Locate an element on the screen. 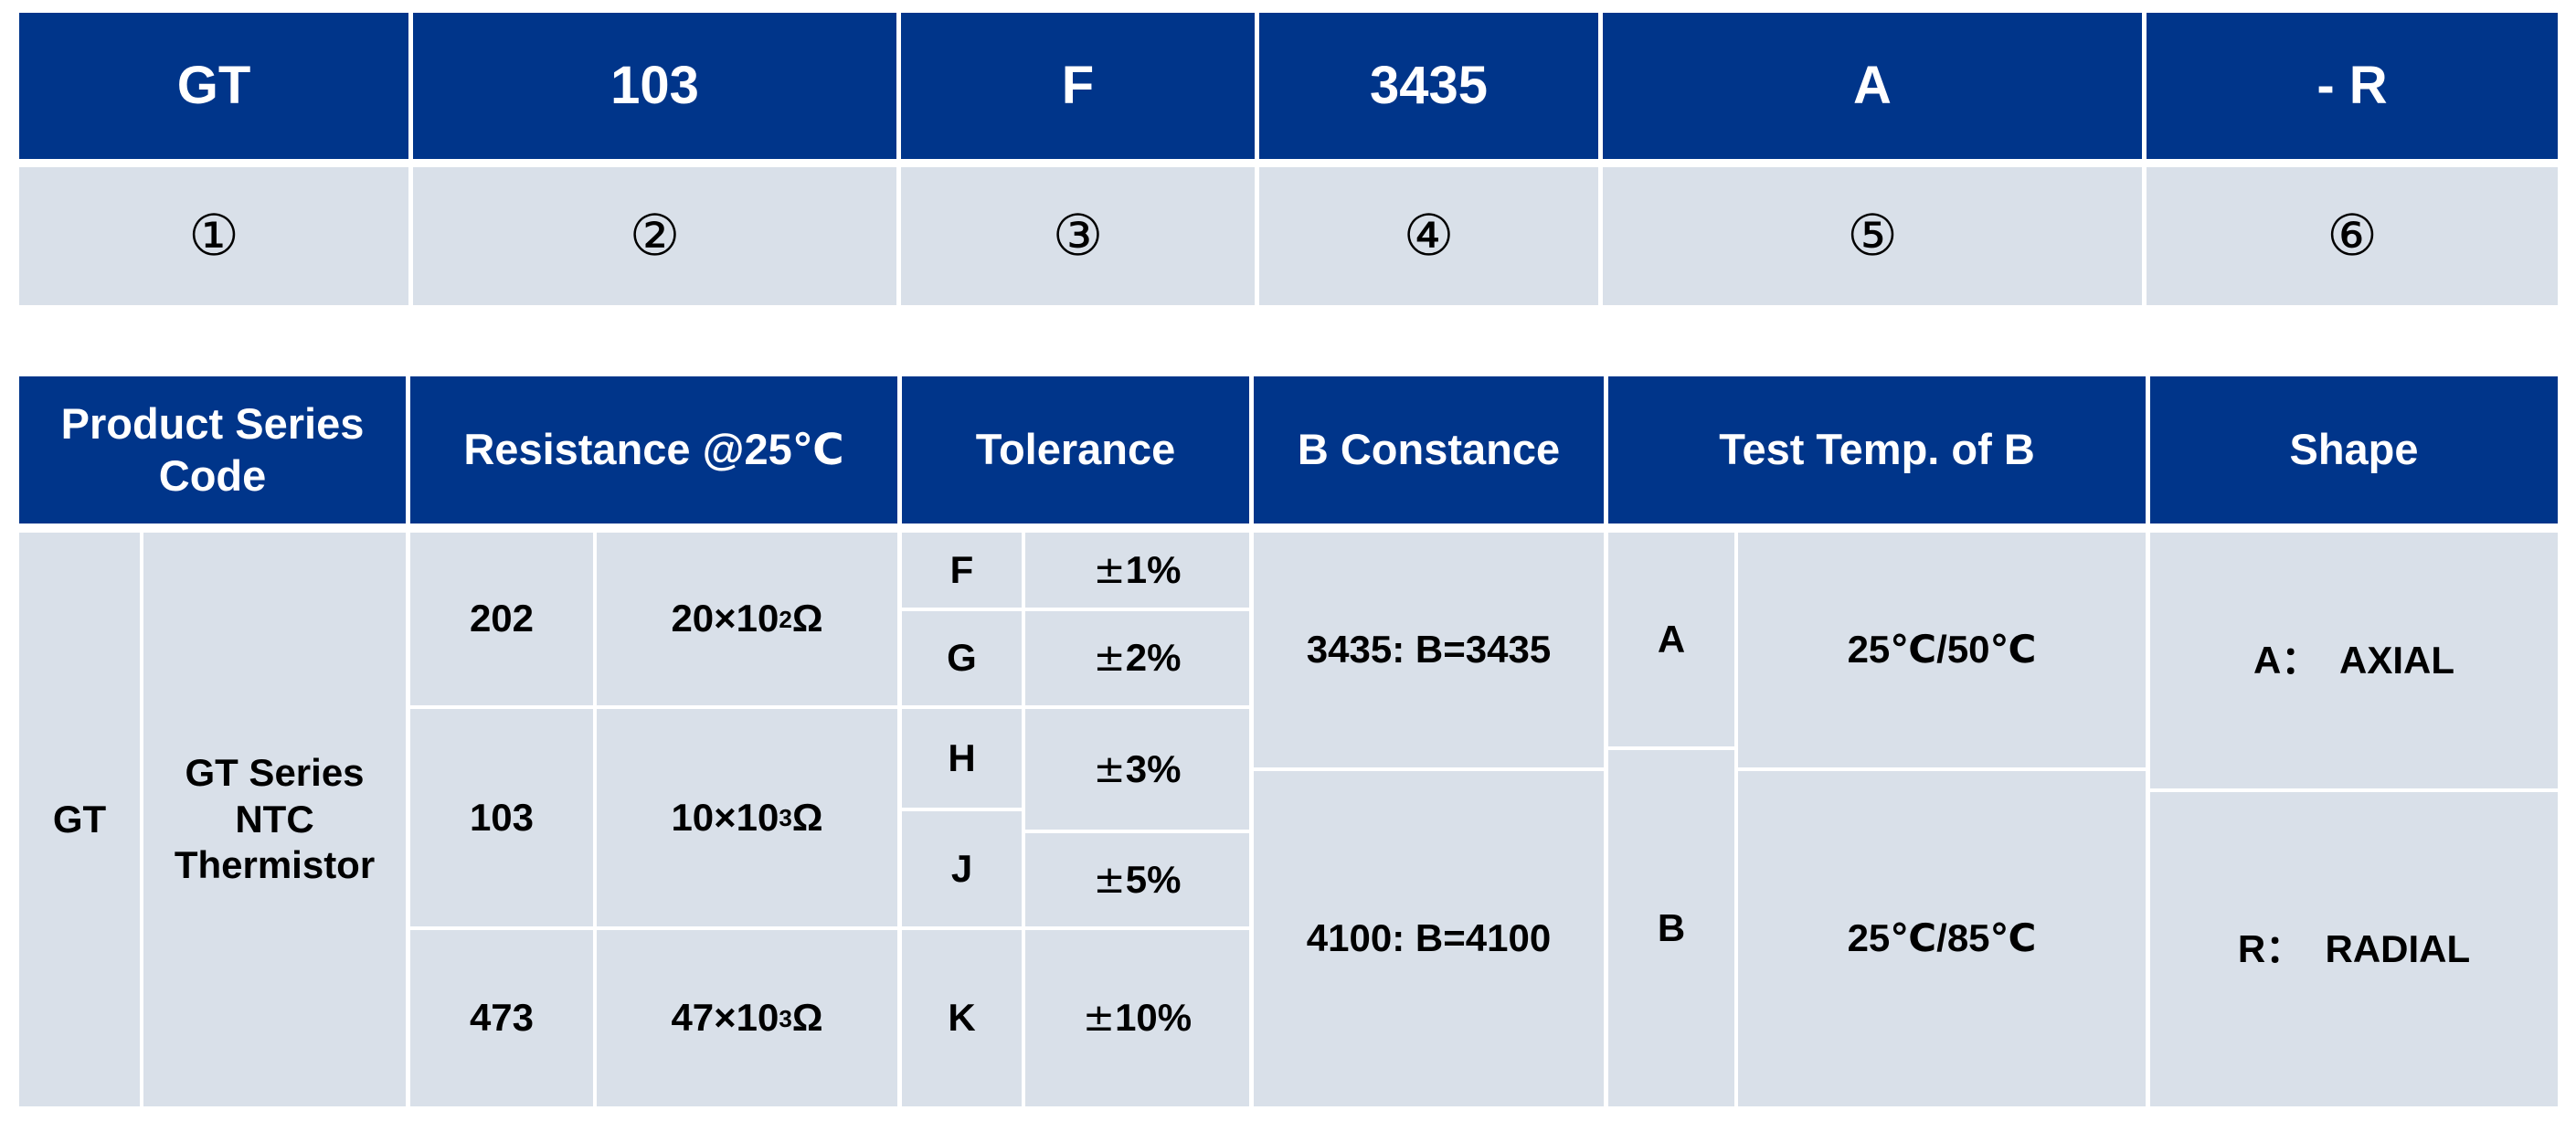 The width and height of the screenshot is (2576, 1121). tolerance-value: ±10% is located at coordinates (1137, 1018).